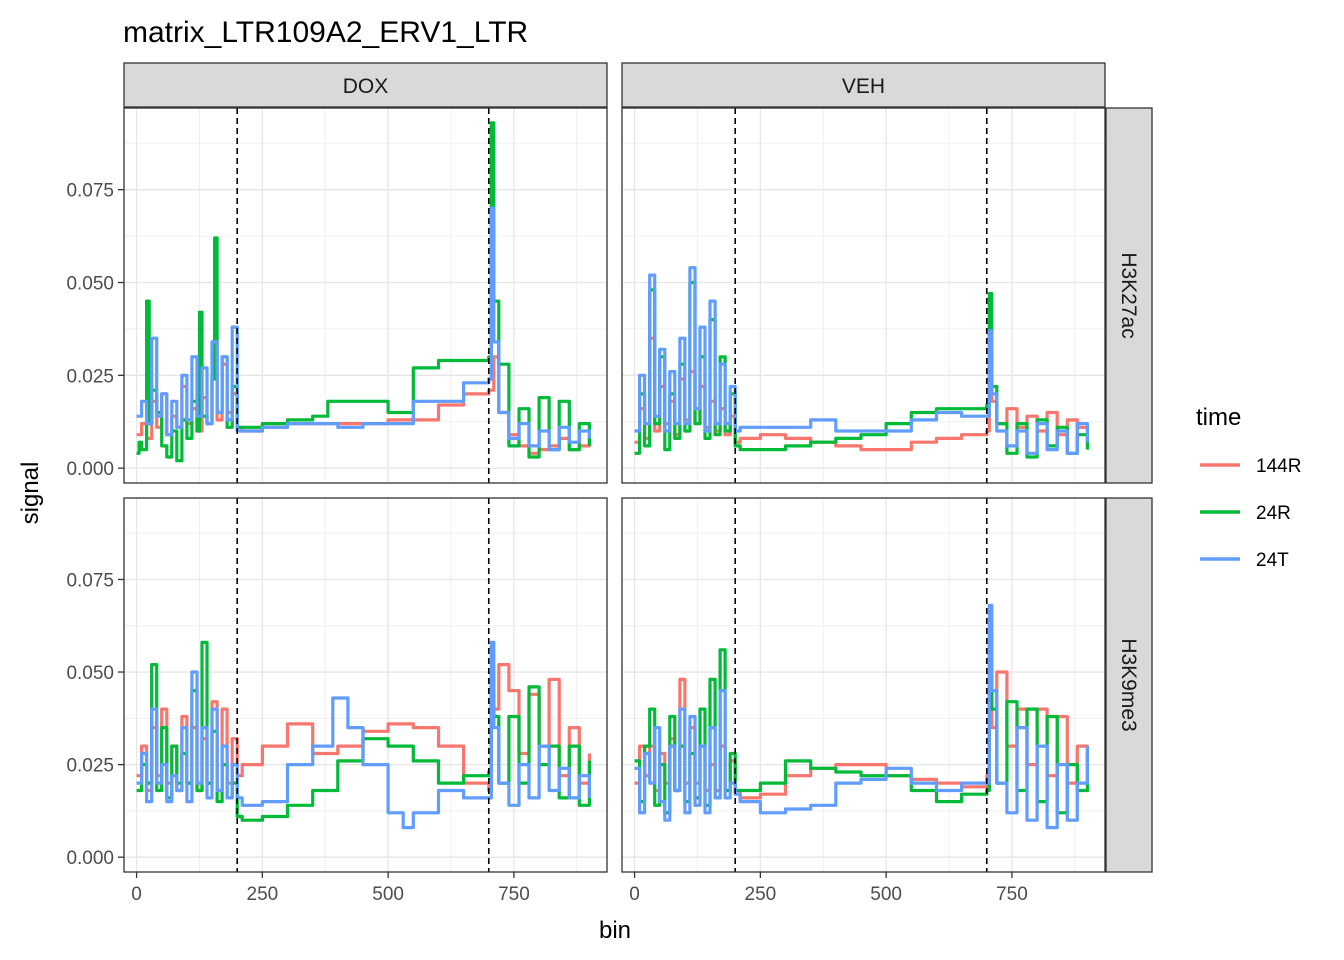 The height and width of the screenshot is (960, 1344). What do you see at coordinates (1278, 466) in the screenshot?
I see `legend-label-144r: 144R` at bounding box center [1278, 466].